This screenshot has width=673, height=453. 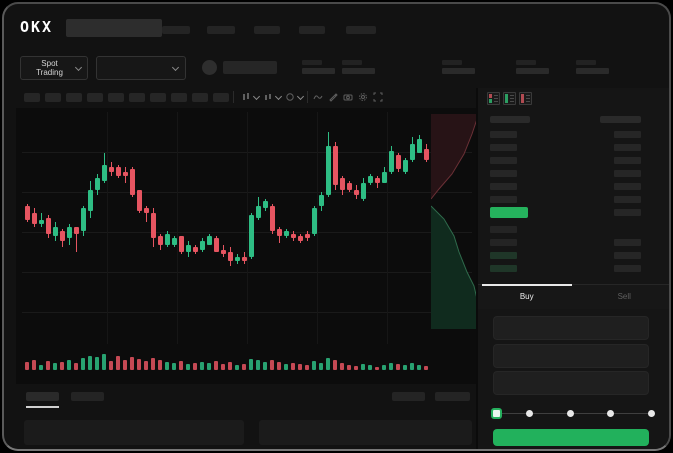 What do you see at coordinates (527, 285) in the screenshot?
I see `active-tab-indicator` at bounding box center [527, 285].